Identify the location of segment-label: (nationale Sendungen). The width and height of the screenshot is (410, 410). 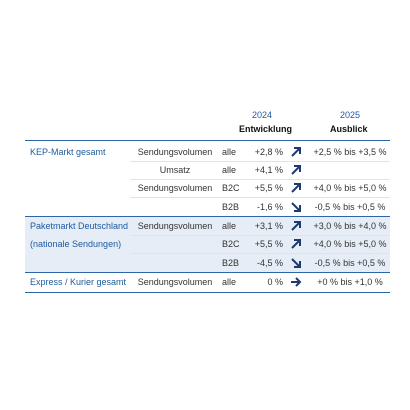
(76, 244).